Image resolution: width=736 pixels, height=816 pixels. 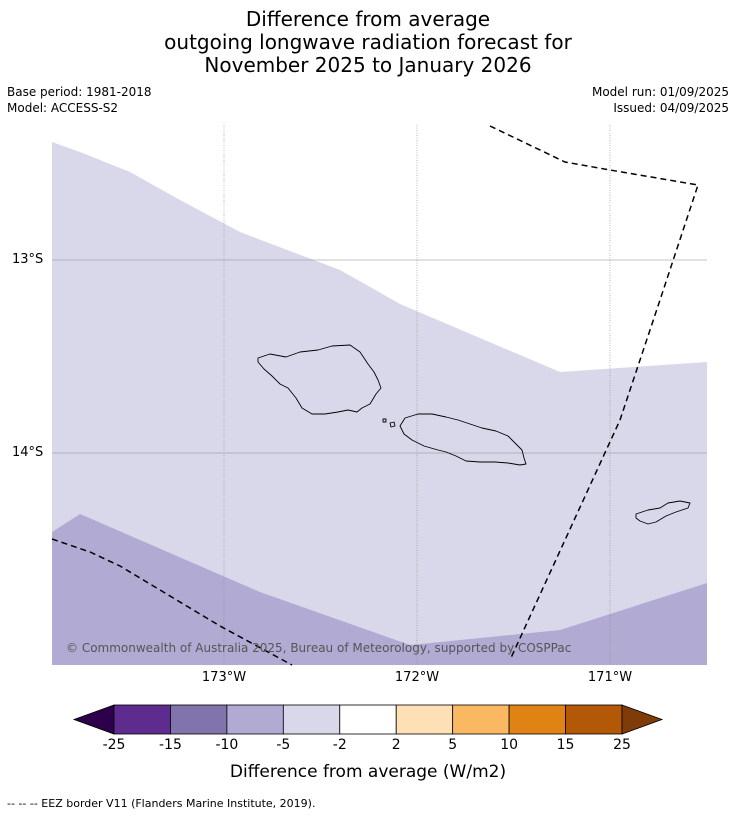 What do you see at coordinates (79, 100) in the screenshot?
I see `meta-left: Base period: 1981-2018 Model: ACCESS-S2` at bounding box center [79, 100].